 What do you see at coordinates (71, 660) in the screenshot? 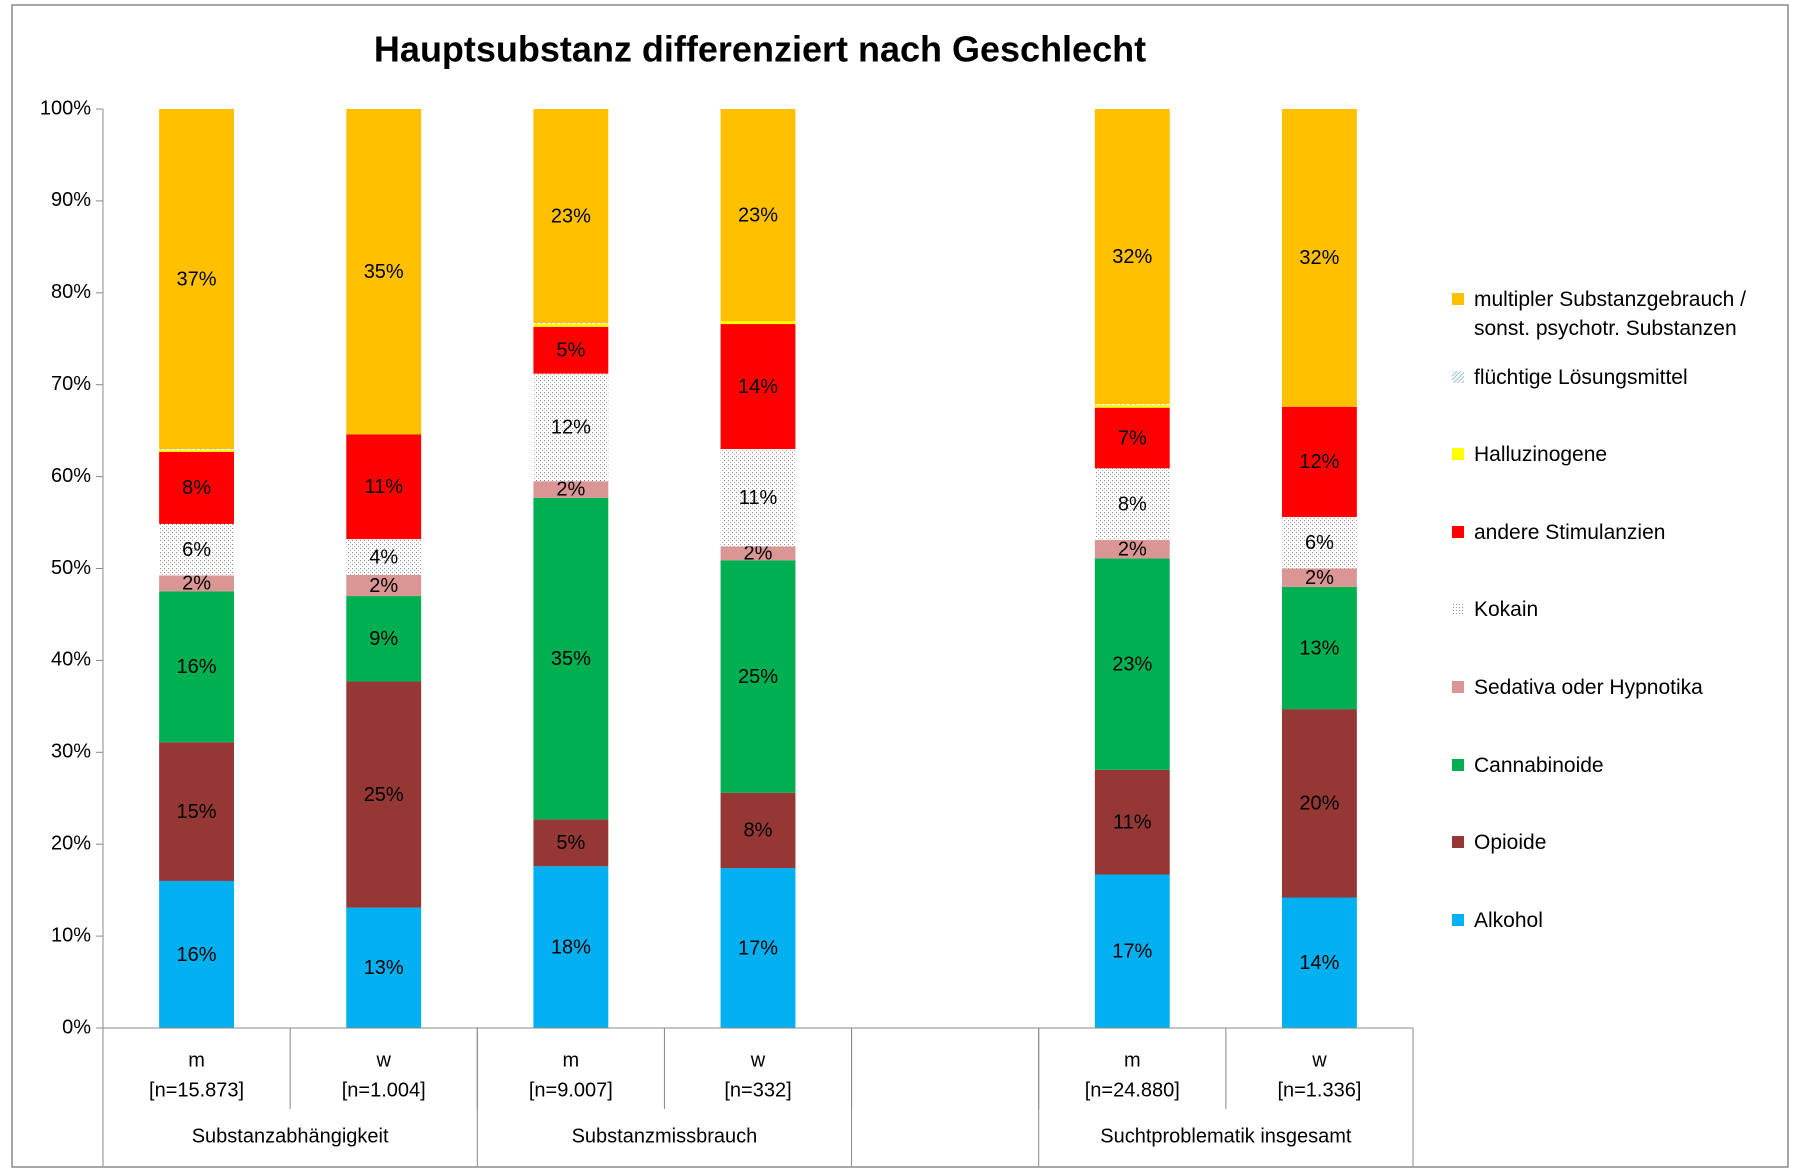
I see `y-tick-label: 40%` at bounding box center [71, 660].